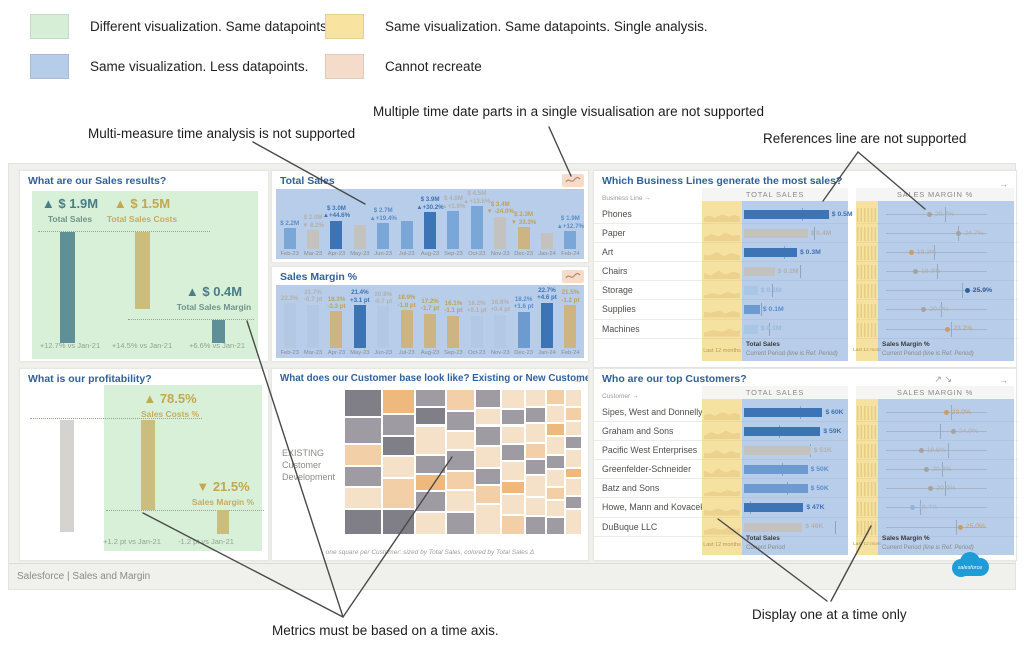 Image resolution: width=1024 pixels, height=653 pixels. What do you see at coordinates (142, 270) in the screenshot?
I see `kpi-bar-sales-costs` at bounding box center [142, 270].